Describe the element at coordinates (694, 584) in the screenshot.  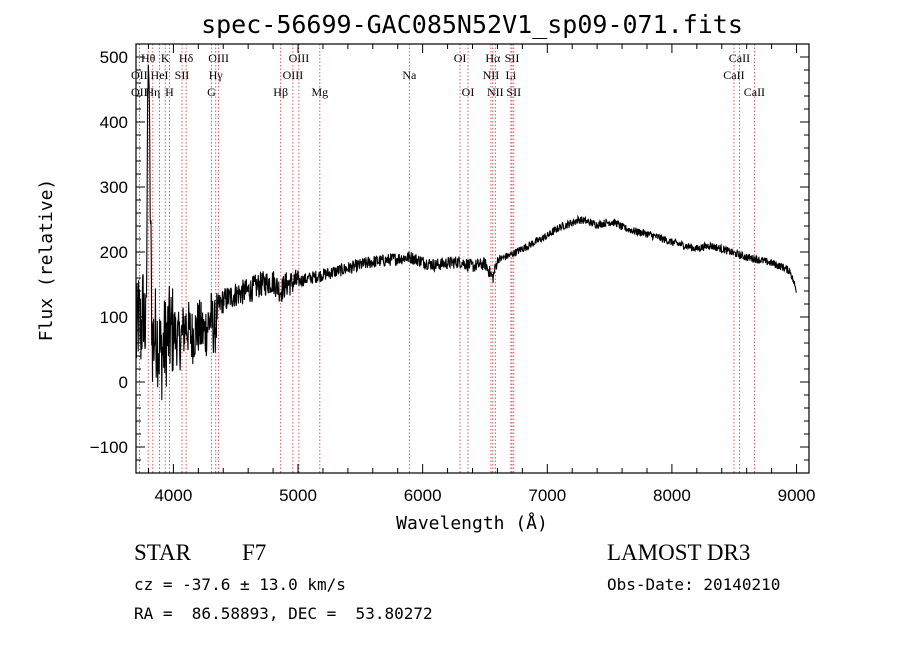
I see `obs-date: Obs-Date: 20140210` at that location.